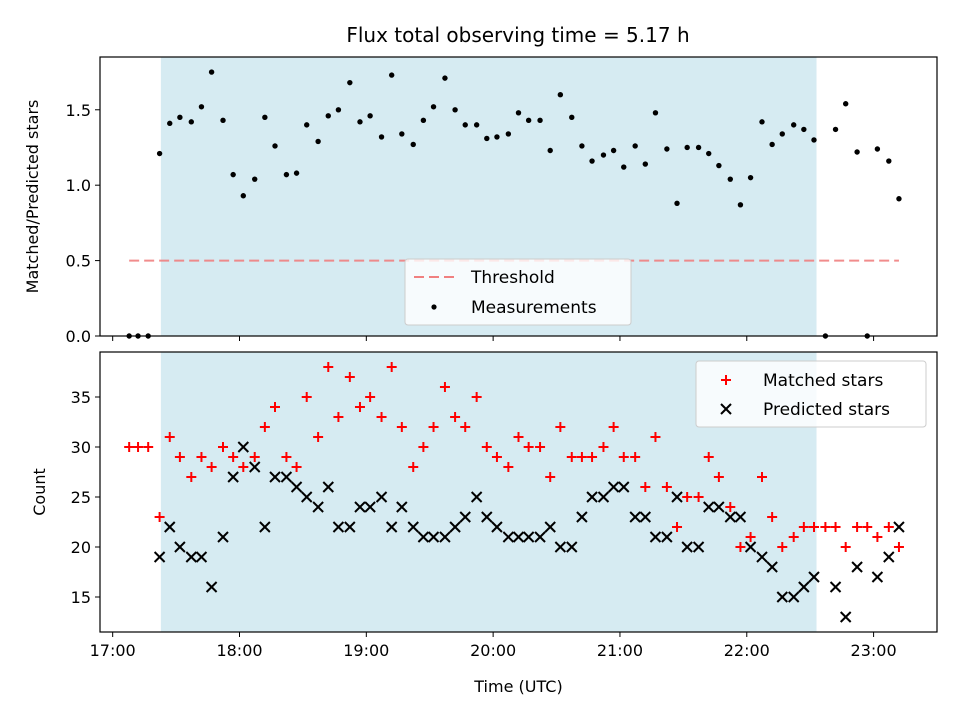 The image size is (960, 720). I want to click on legend-matched-label: Matched stars, so click(823, 381).